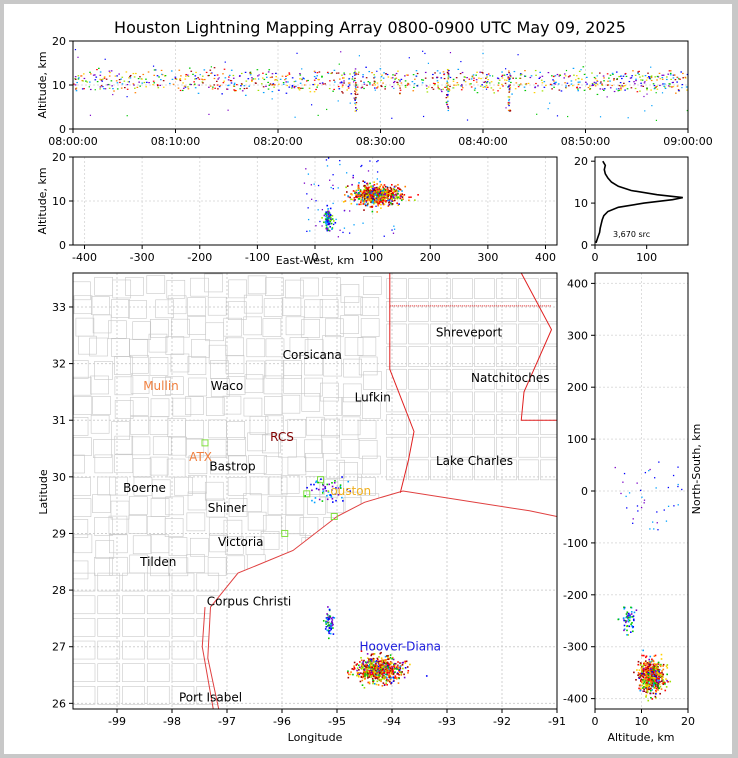 This screenshot has height=758, width=738. I want to click on x-tick-label: -98, so click(172, 721).